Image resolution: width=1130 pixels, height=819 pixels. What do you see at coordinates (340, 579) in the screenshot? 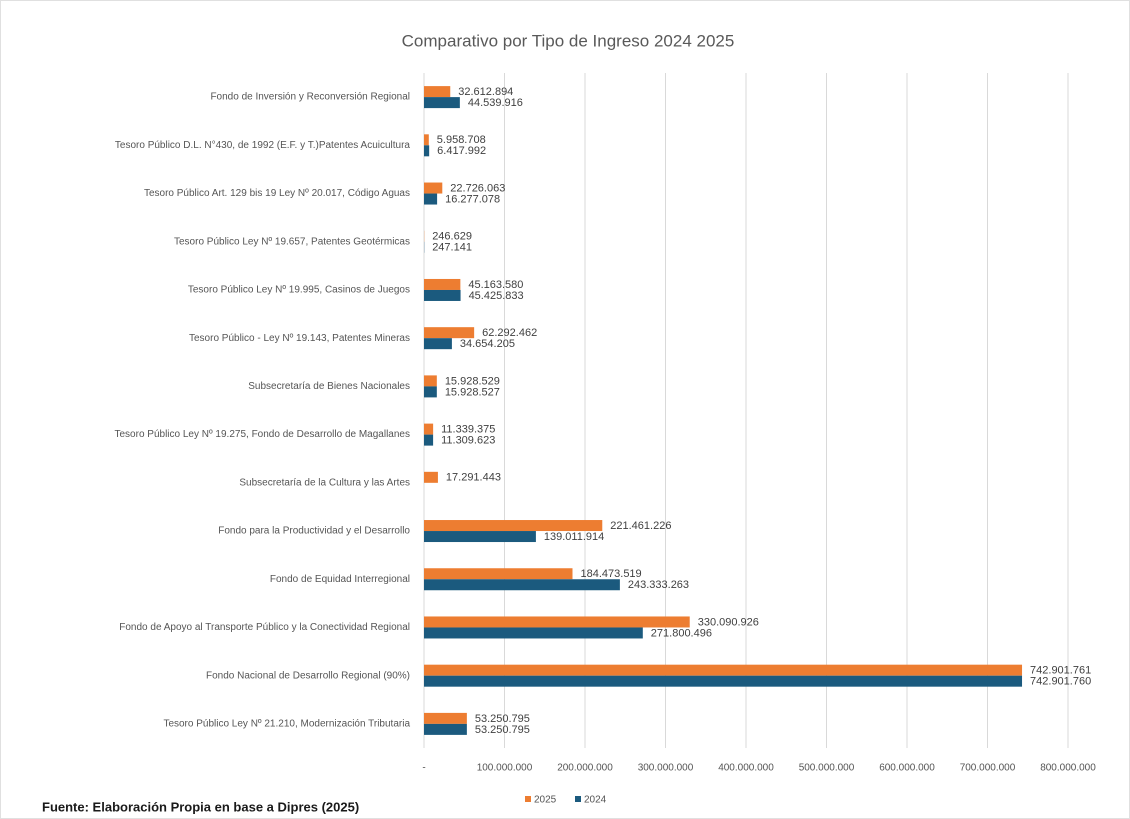
I see `category-label: Fondo de Equidad Interregional` at bounding box center [340, 579].